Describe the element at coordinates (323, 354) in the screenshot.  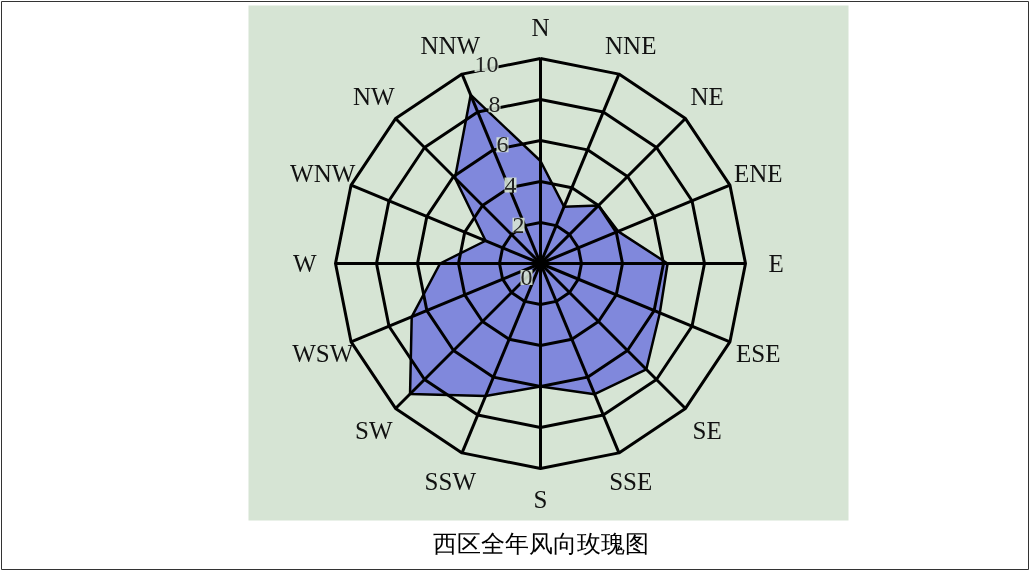
I see `spoke-label: WSW` at that location.